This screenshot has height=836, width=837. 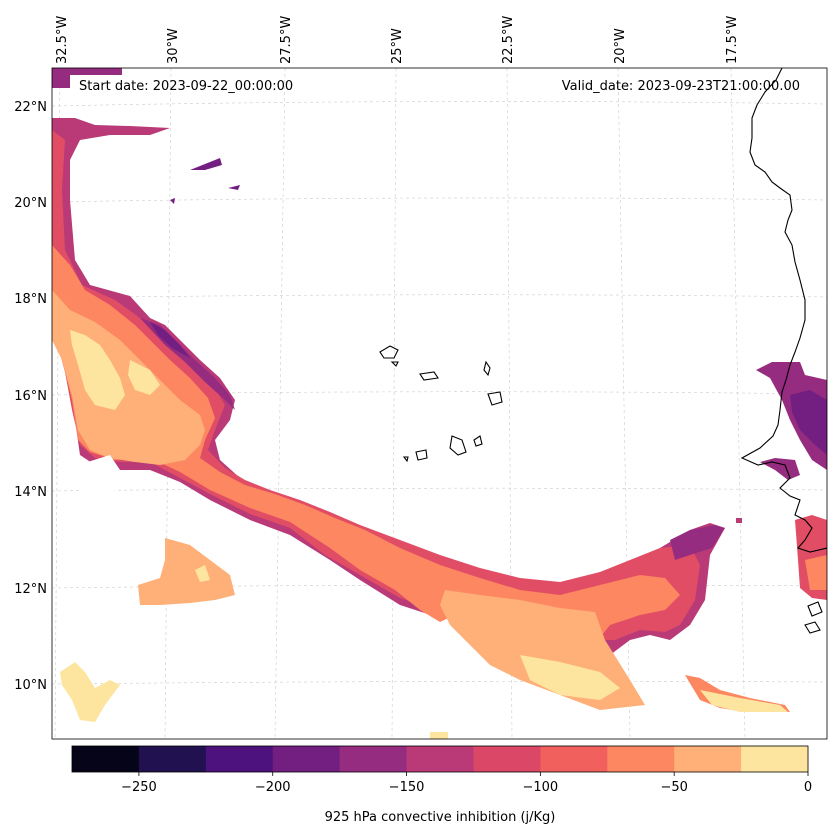 I want to click on colorbar-tick-label: −250, so click(x=139, y=787).